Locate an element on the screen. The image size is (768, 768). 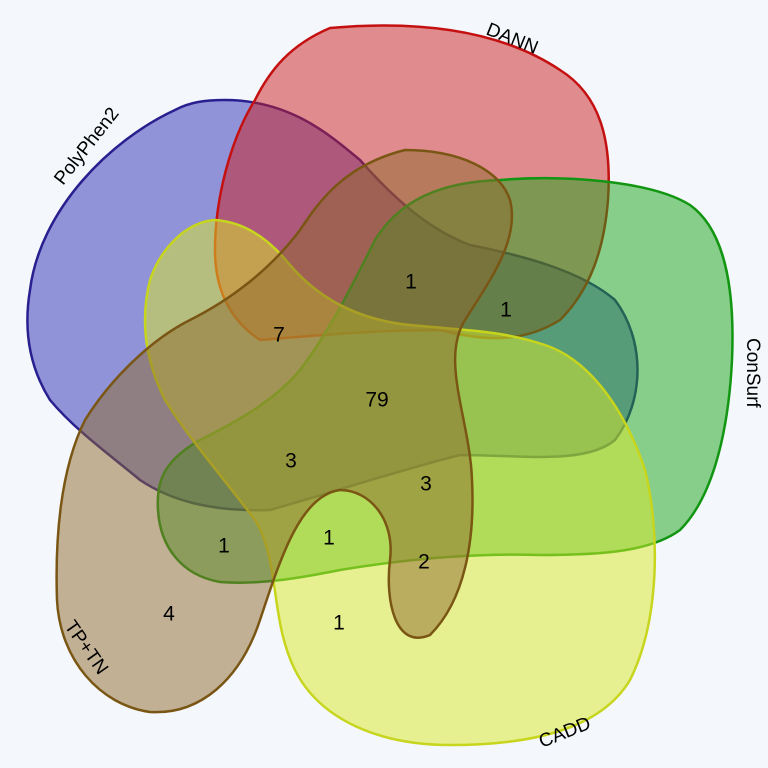
set-label-consurf: ConSurf is located at coordinates (752, 373).